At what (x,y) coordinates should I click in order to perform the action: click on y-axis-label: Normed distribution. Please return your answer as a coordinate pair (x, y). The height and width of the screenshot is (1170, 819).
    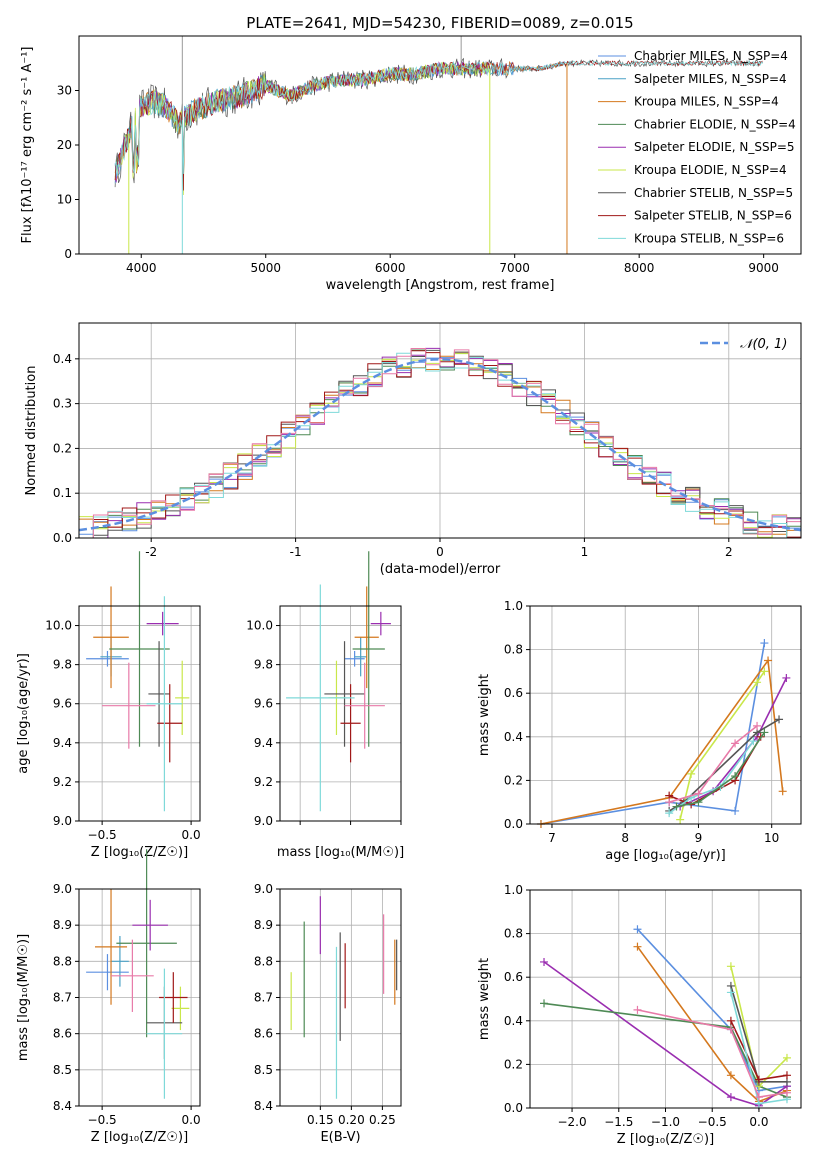
    Looking at the image, I should click on (31, 431).